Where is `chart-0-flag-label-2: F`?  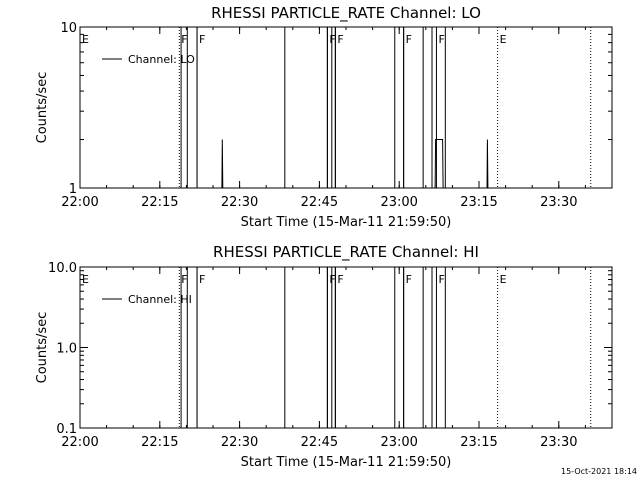 chart-0-flag-label-2: F is located at coordinates (202, 39).